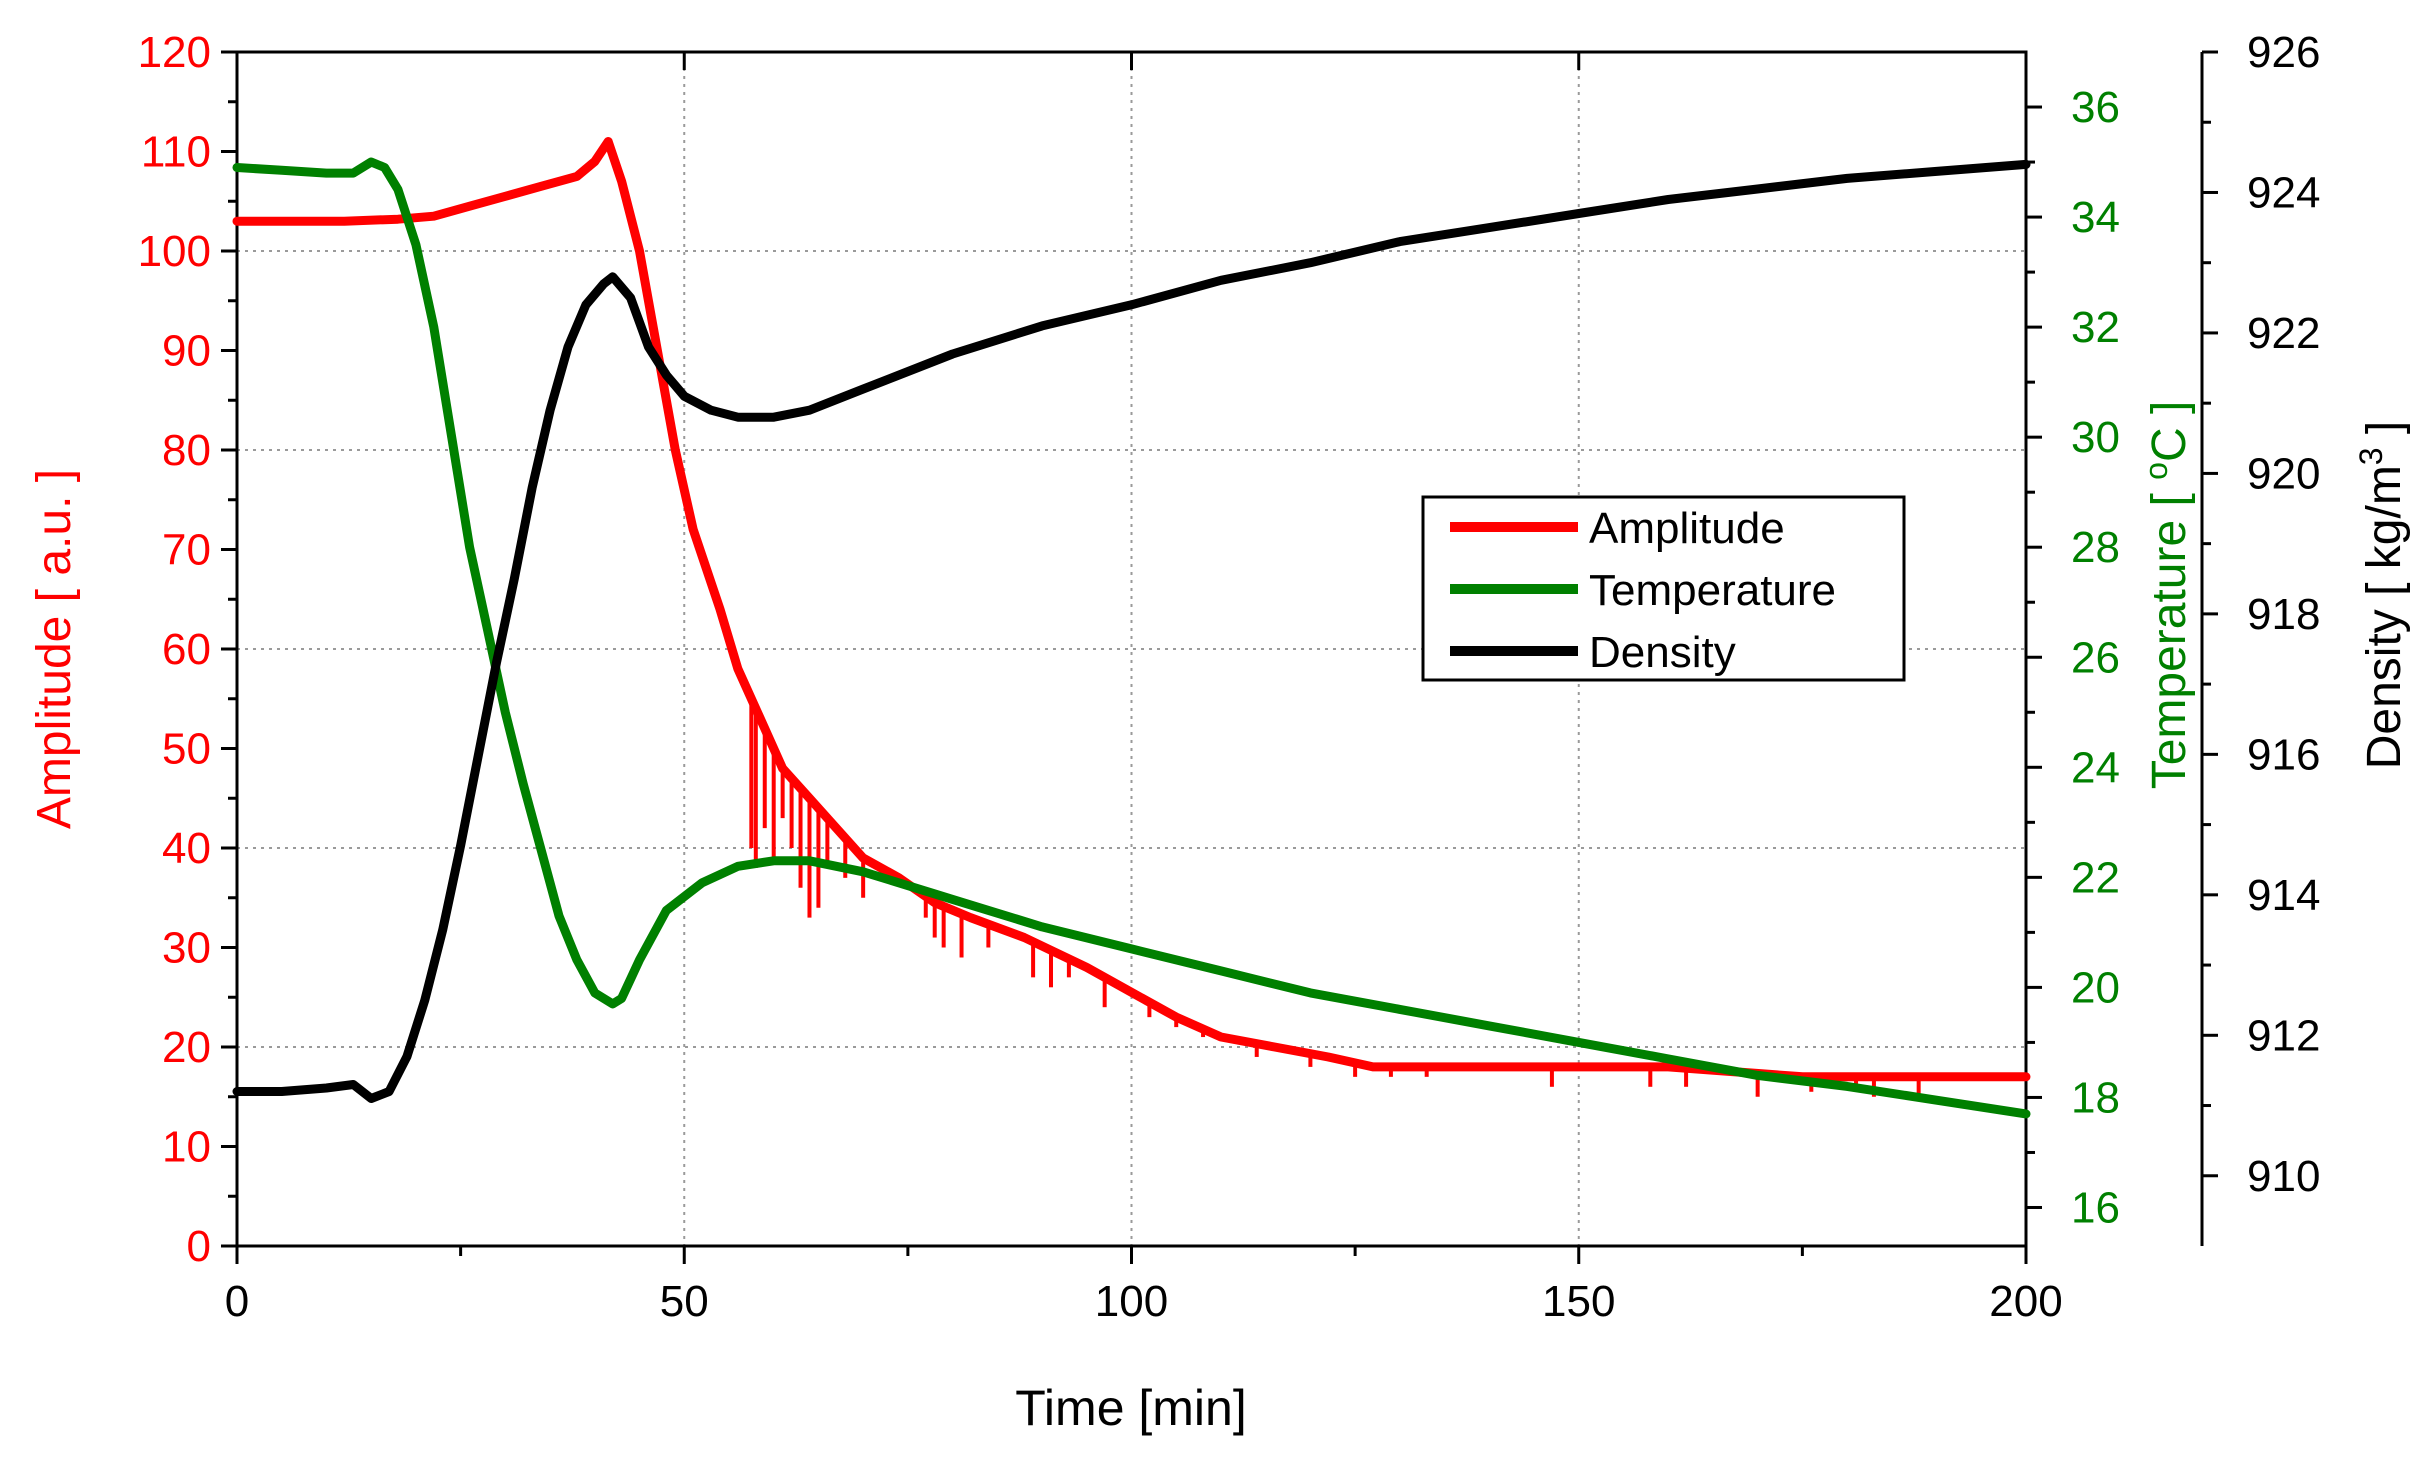  Describe the element at coordinates (2095, 217) in the screenshot. I see `temperature-tick-label-34: 34` at that location.